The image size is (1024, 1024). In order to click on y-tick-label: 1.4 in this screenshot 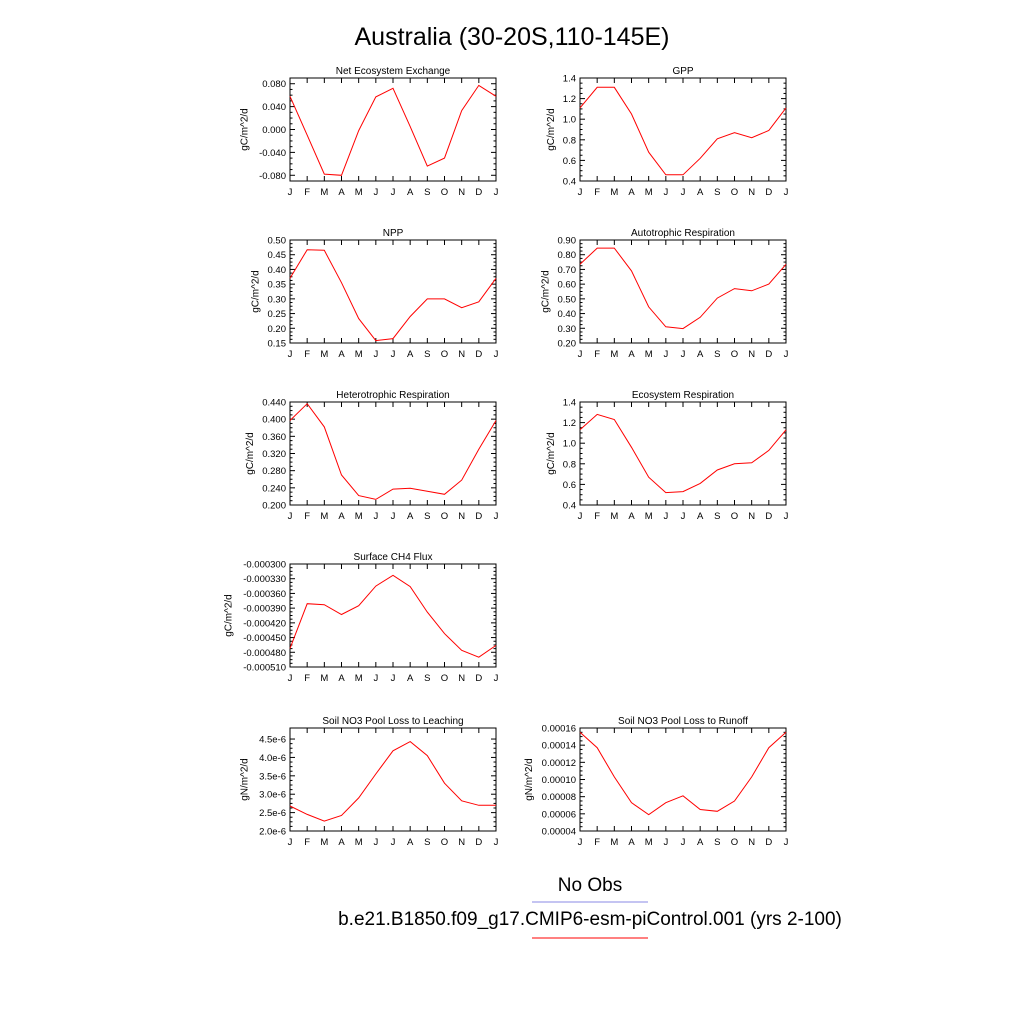, I will do `click(569, 403)`.